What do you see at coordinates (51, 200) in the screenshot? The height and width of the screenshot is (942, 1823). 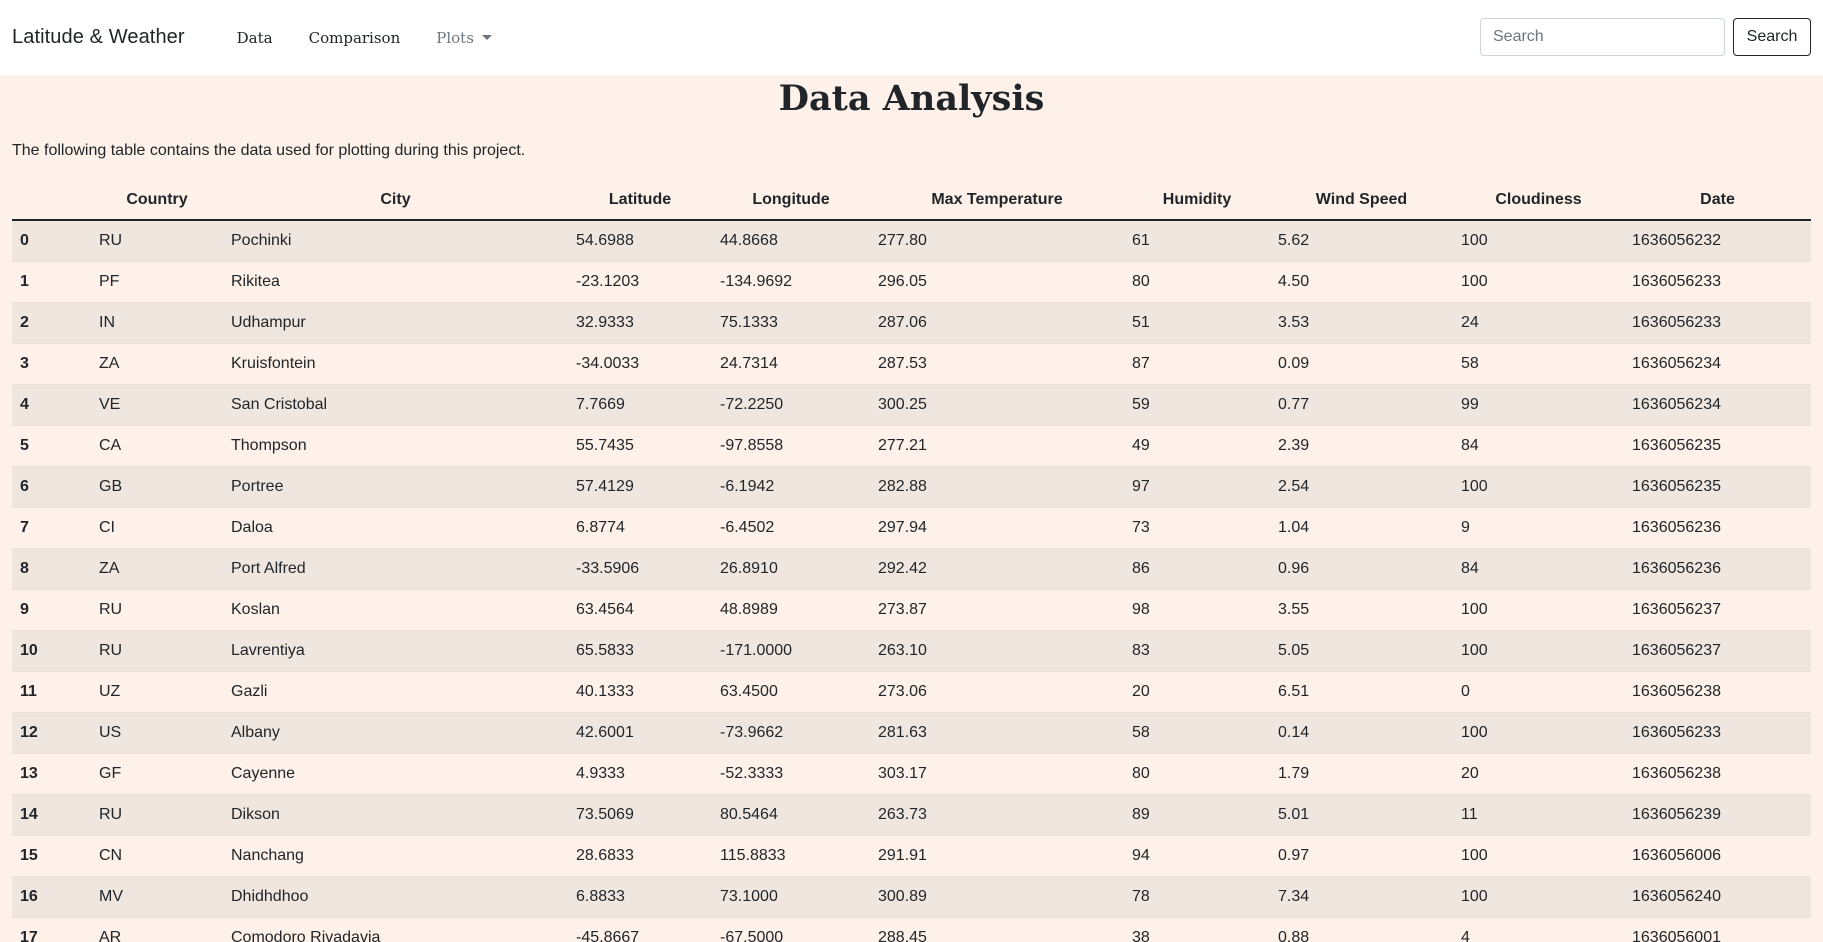 I see `column-header` at bounding box center [51, 200].